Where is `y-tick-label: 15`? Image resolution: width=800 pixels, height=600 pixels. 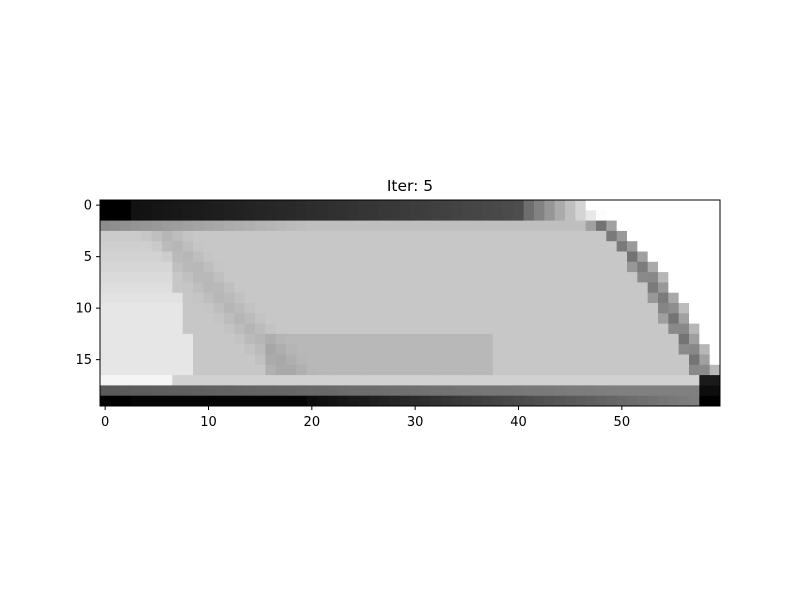
y-tick-label: 15 is located at coordinates (83, 360).